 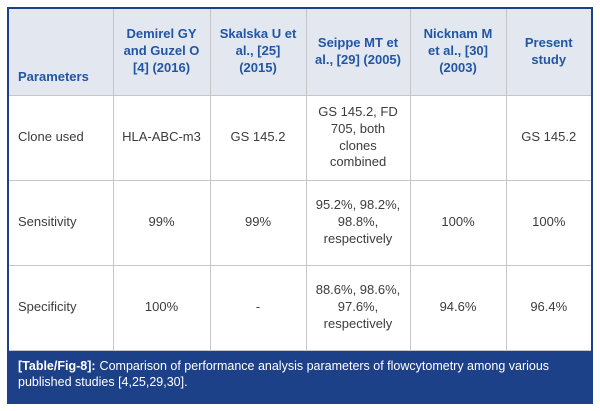 What do you see at coordinates (458, 52) in the screenshot?
I see `header-study-nicknam: Nicknam M et al., [30] (2003)` at bounding box center [458, 52].